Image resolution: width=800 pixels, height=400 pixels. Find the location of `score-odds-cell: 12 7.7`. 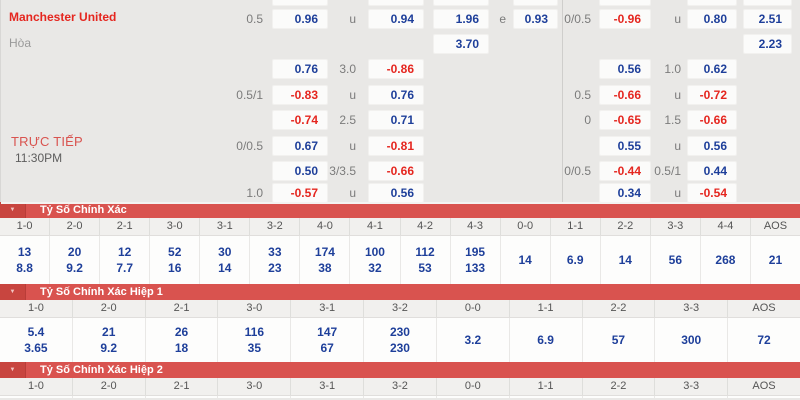

score-odds-cell: 12 7.7 is located at coordinates (125, 260).